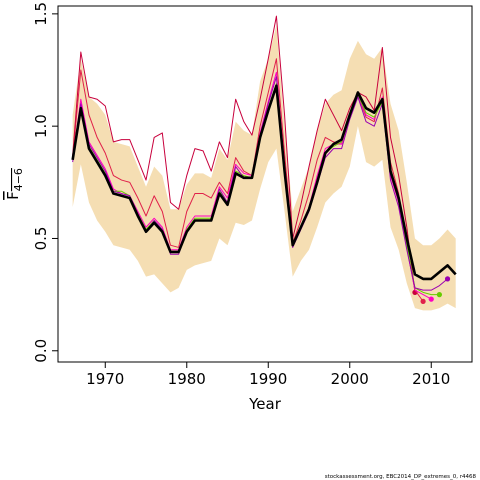 The image size is (480, 480). I want to click on x-tick-label: 1980, so click(187, 379).